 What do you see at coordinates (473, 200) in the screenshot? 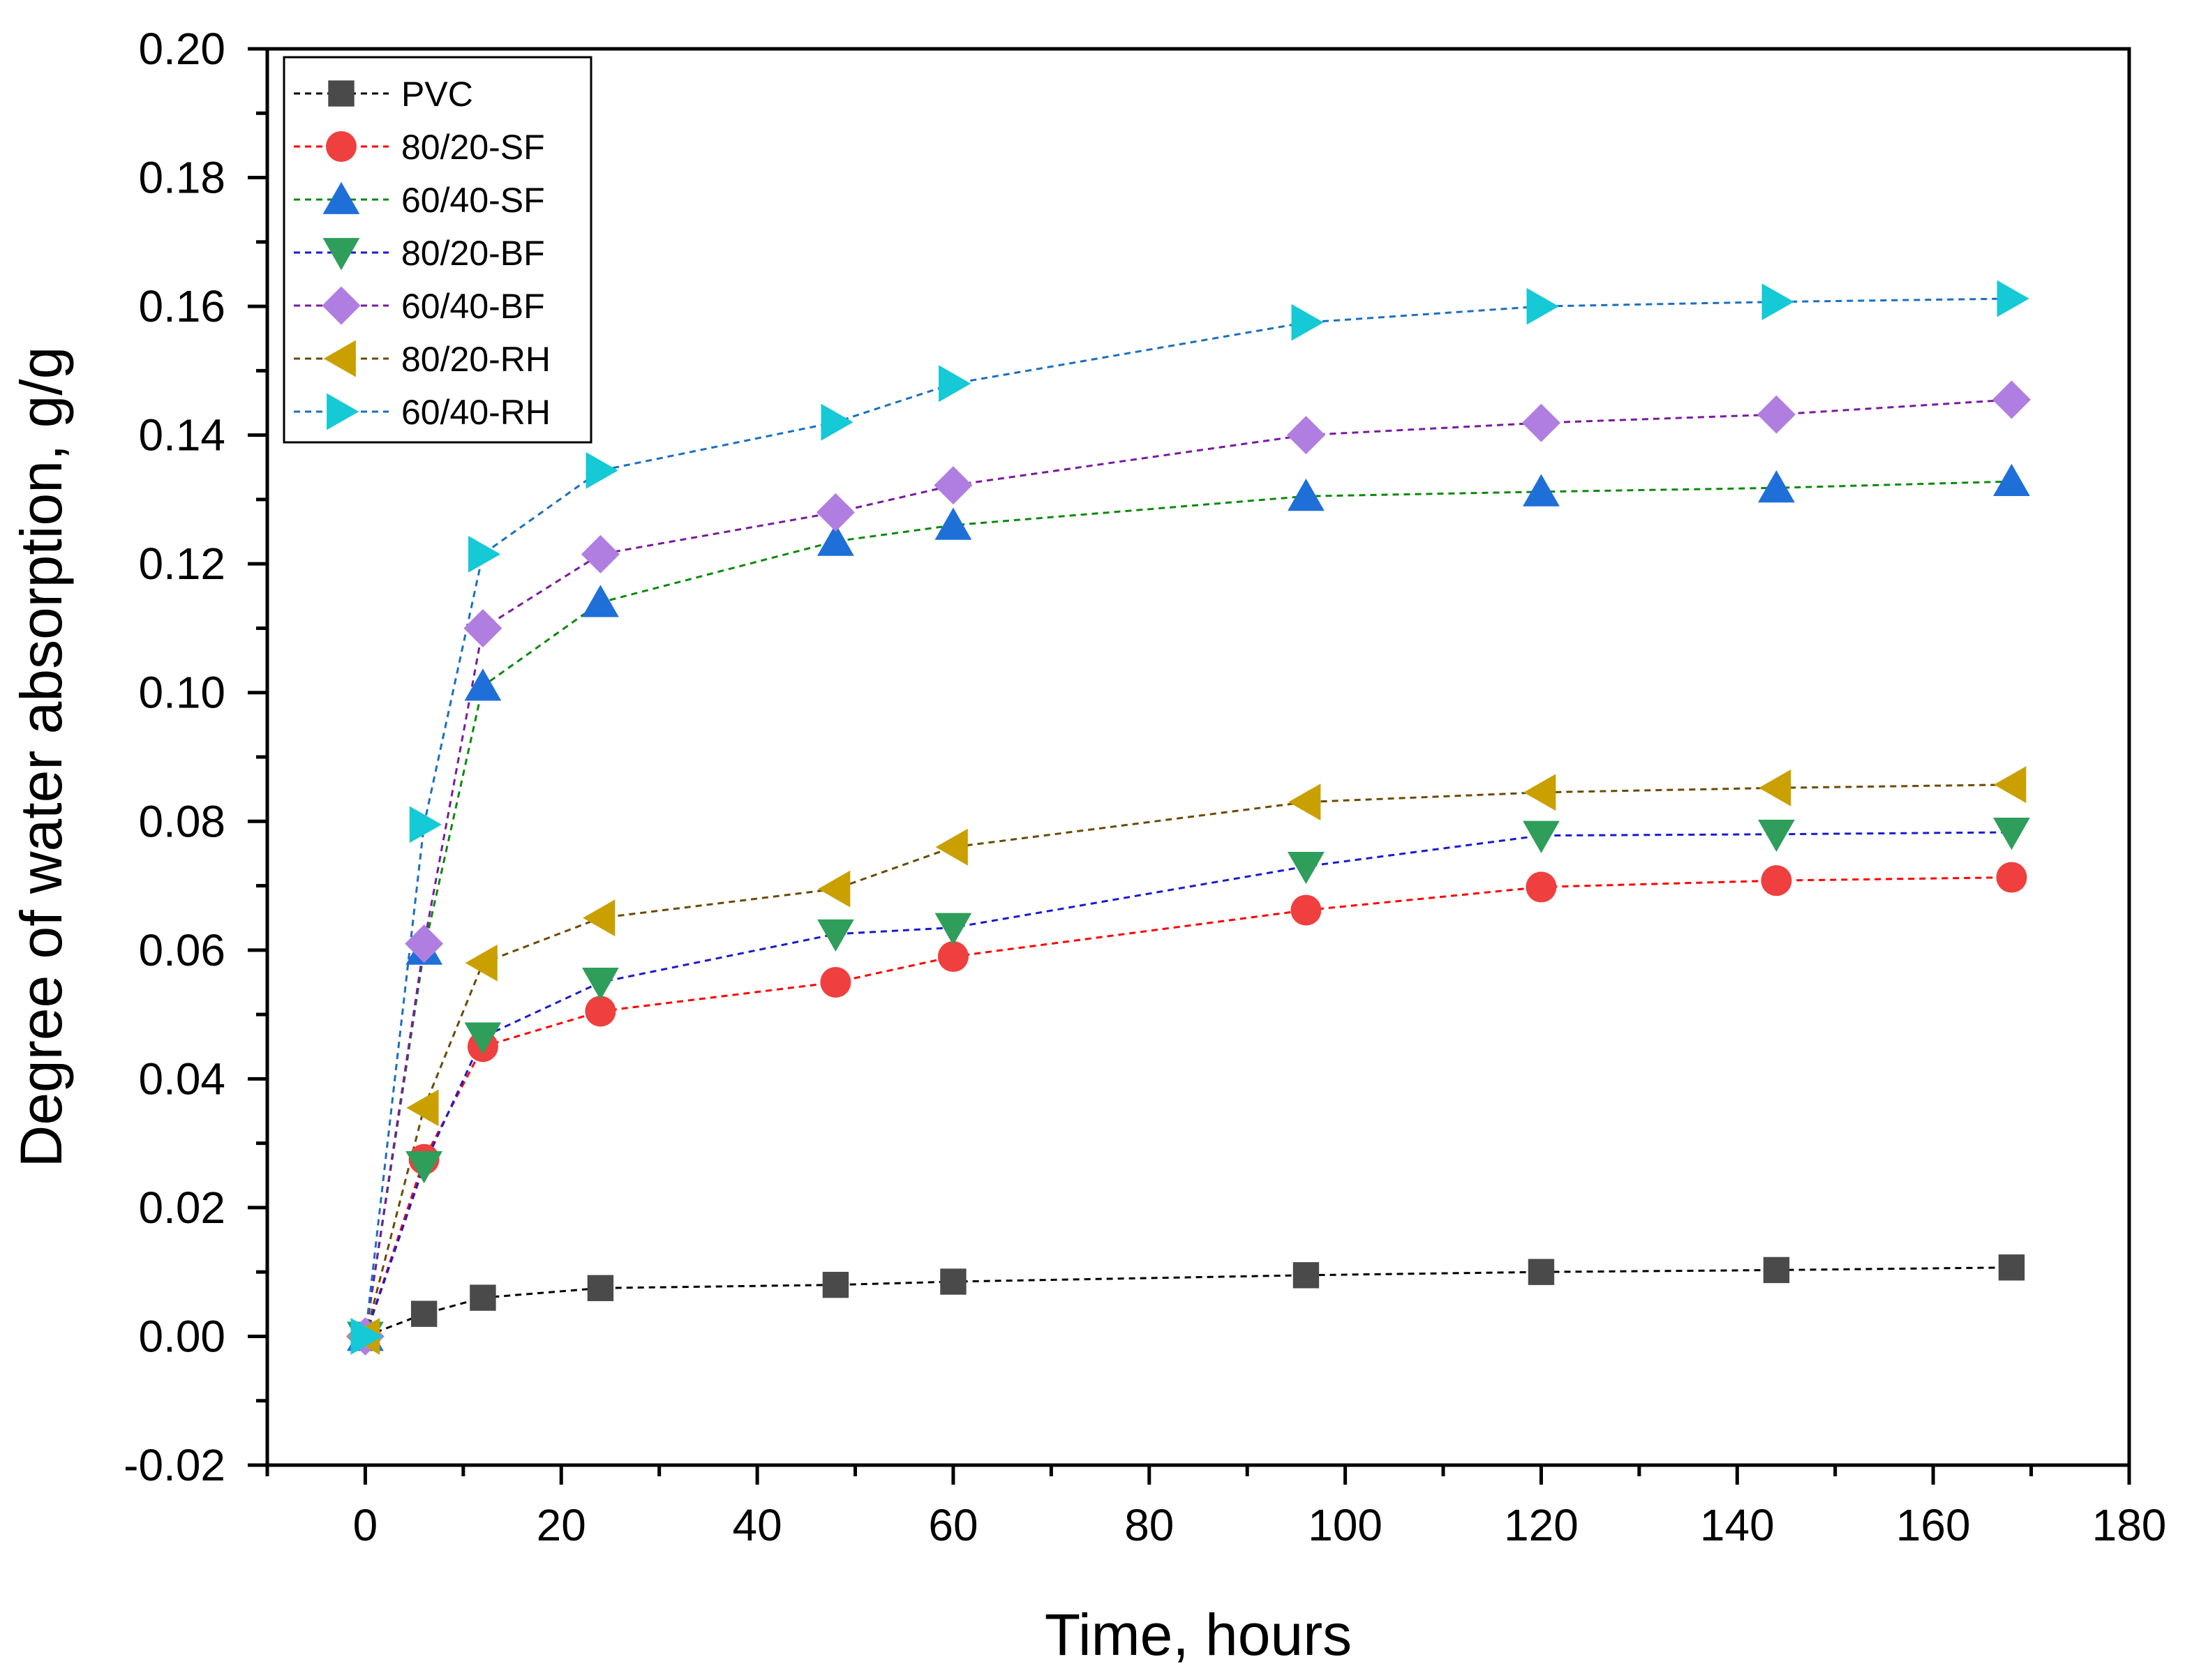
I see `legend-label: 60/40-SF` at bounding box center [473, 200].